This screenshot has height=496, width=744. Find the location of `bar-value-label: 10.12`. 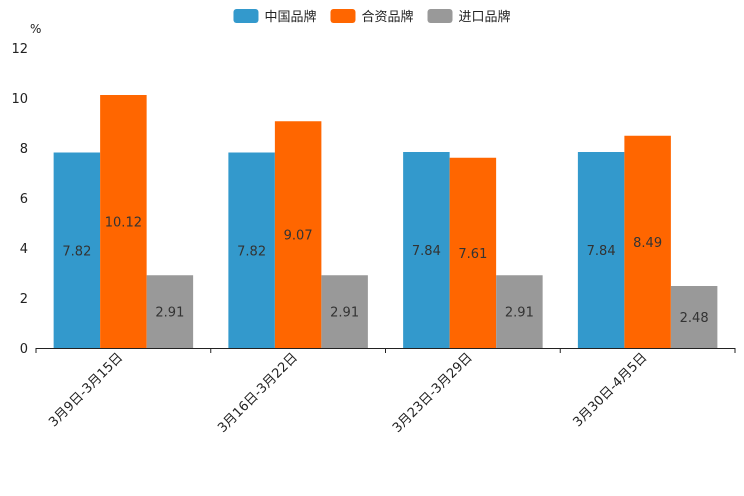

bar-value-label: 10.12 is located at coordinates (123, 223).